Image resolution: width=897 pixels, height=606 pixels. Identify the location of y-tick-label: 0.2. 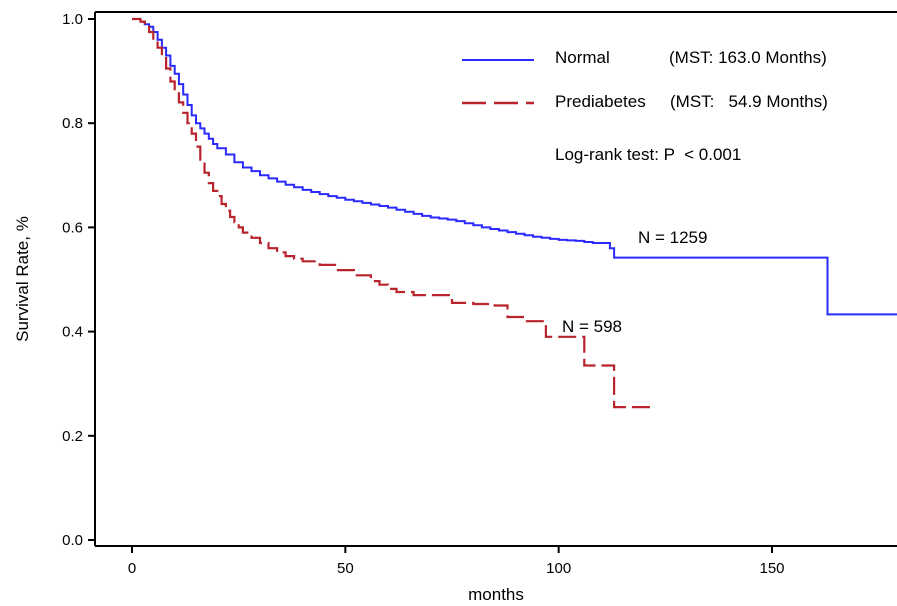
(72, 436).